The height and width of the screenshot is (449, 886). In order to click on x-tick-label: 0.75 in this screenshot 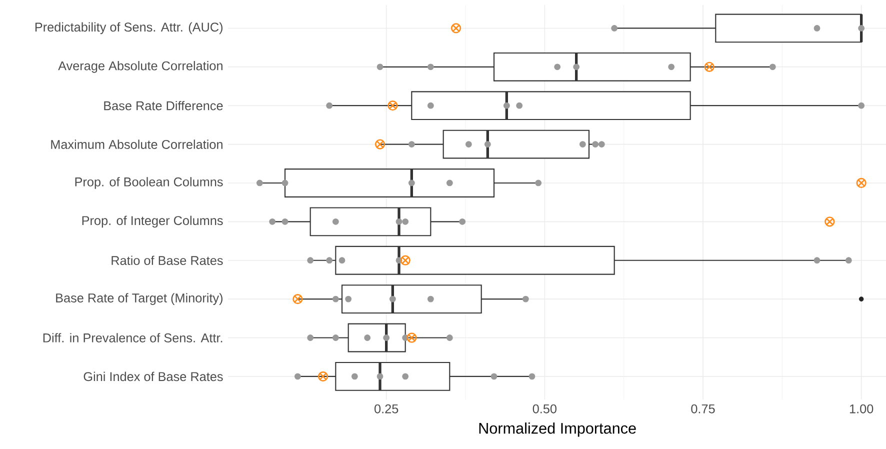, I will do `click(703, 409)`.